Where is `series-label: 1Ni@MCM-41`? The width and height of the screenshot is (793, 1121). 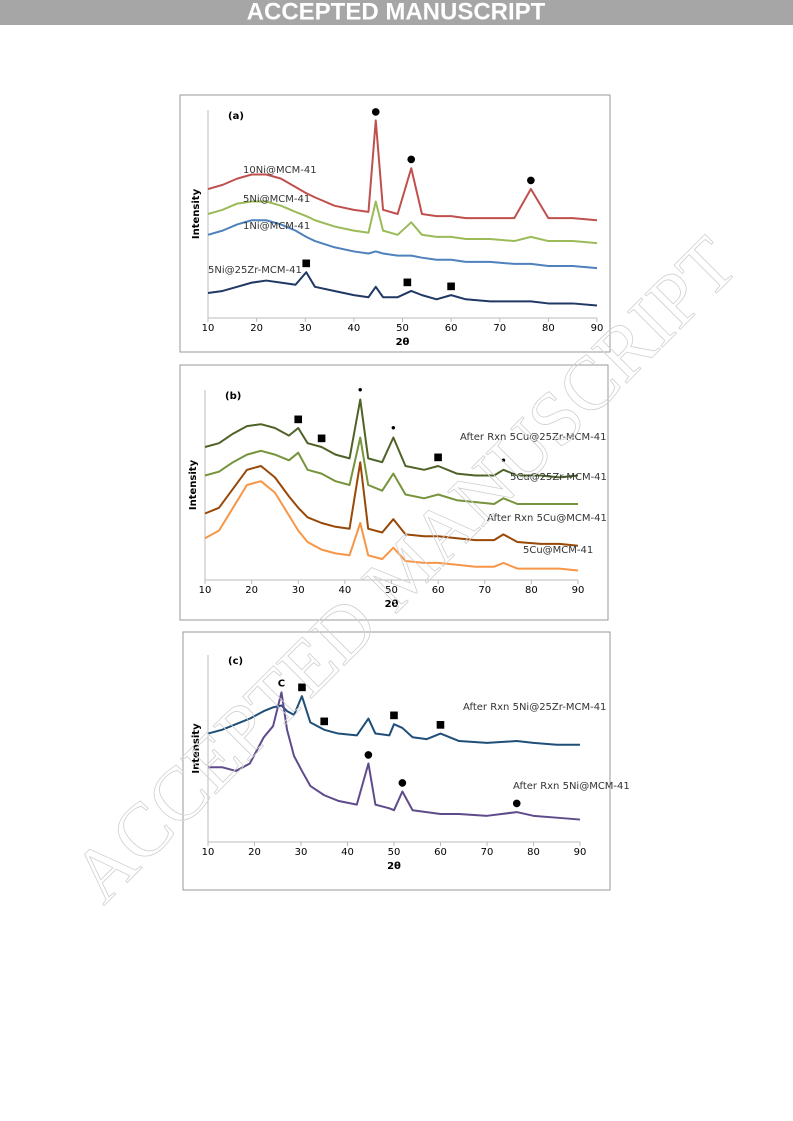
series-label: 1Ni@MCM-41 is located at coordinates (276, 226).